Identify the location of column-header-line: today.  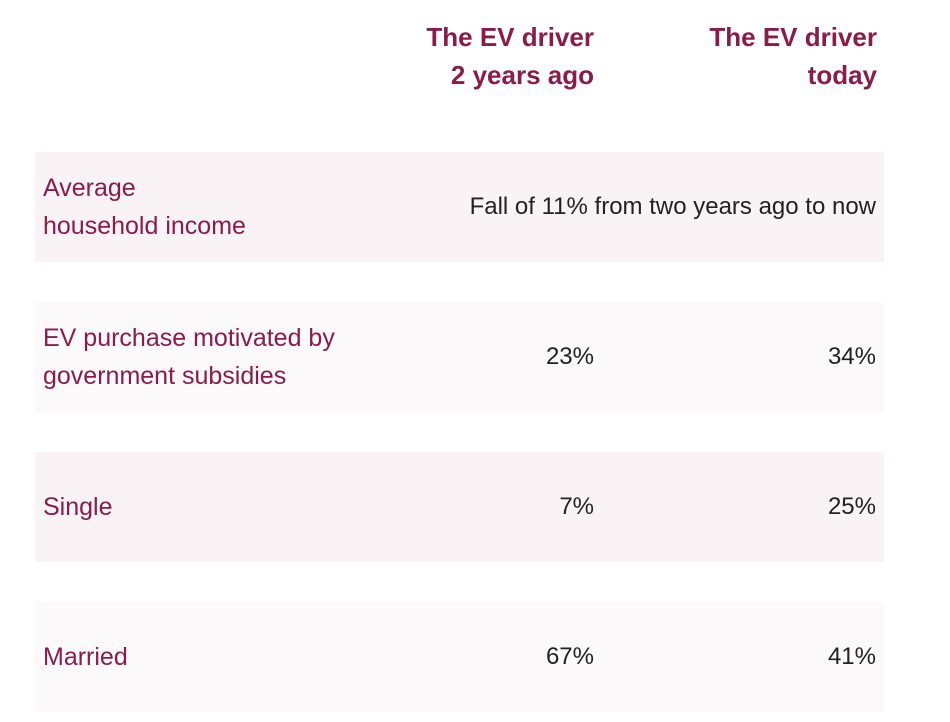
(842, 75).